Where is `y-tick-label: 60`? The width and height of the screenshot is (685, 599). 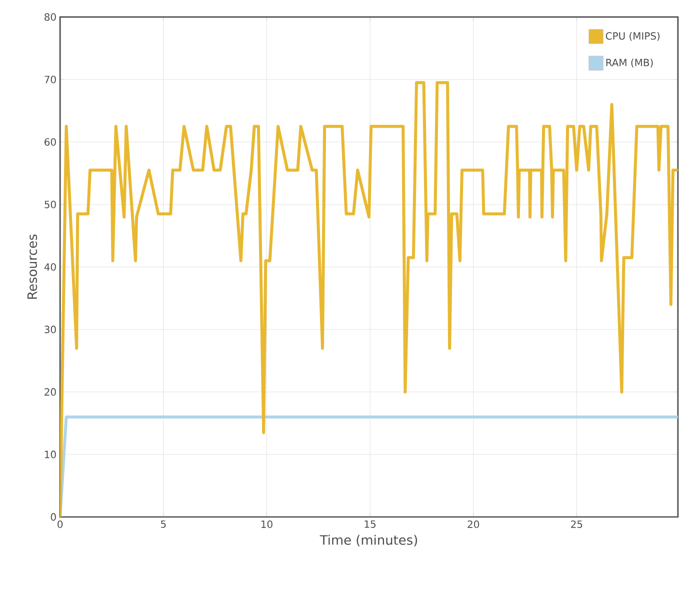 y-tick-label: 60 is located at coordinates (50, 142).